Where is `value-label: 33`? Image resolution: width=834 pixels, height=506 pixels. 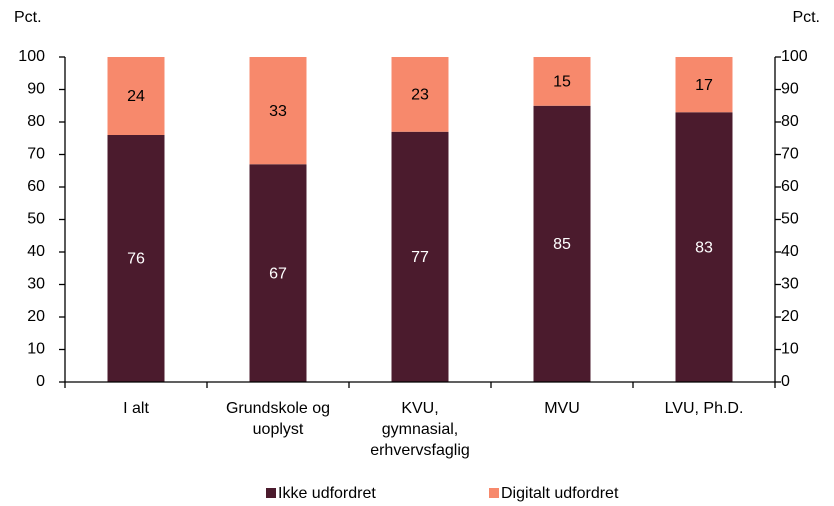 value-label: 33 is located at coordinates (278, 111).